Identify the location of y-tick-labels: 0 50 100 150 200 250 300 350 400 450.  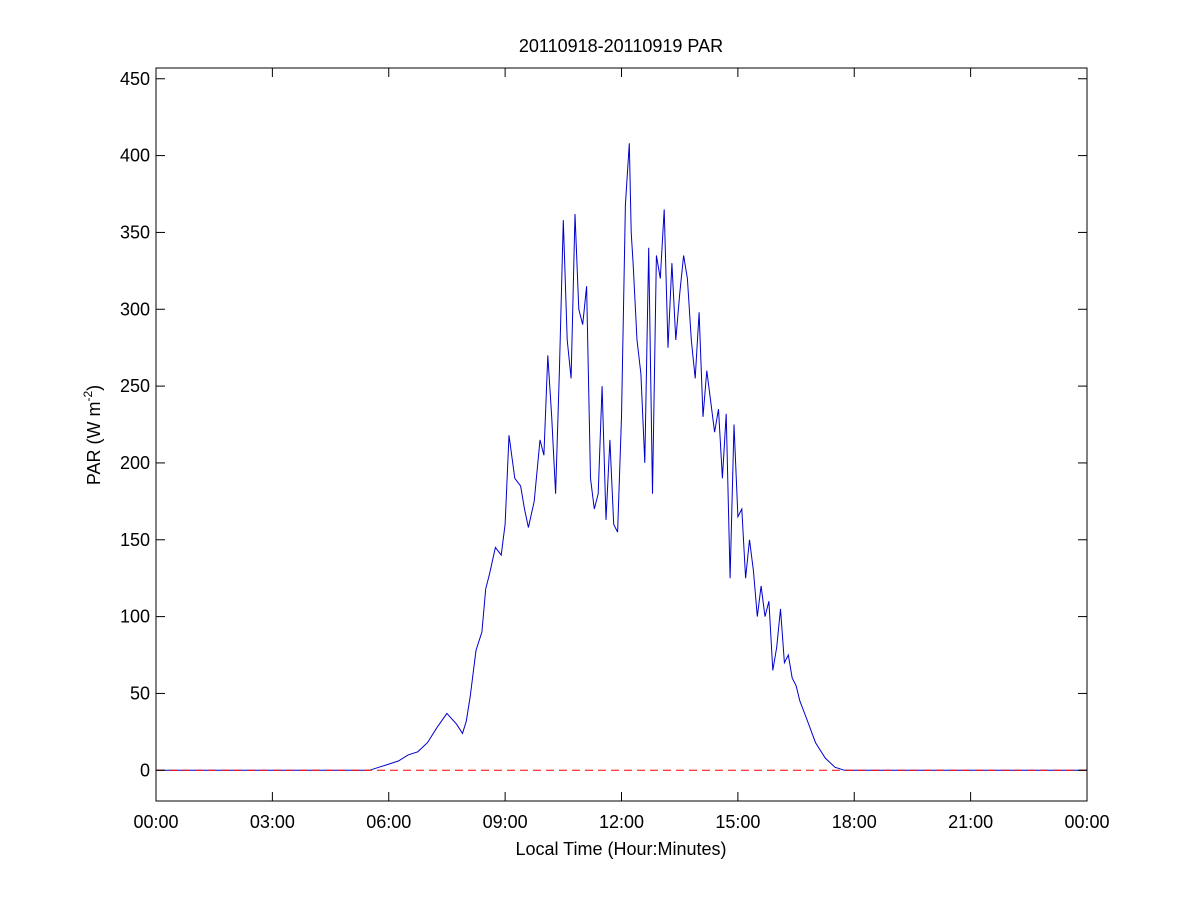
(135, 425).